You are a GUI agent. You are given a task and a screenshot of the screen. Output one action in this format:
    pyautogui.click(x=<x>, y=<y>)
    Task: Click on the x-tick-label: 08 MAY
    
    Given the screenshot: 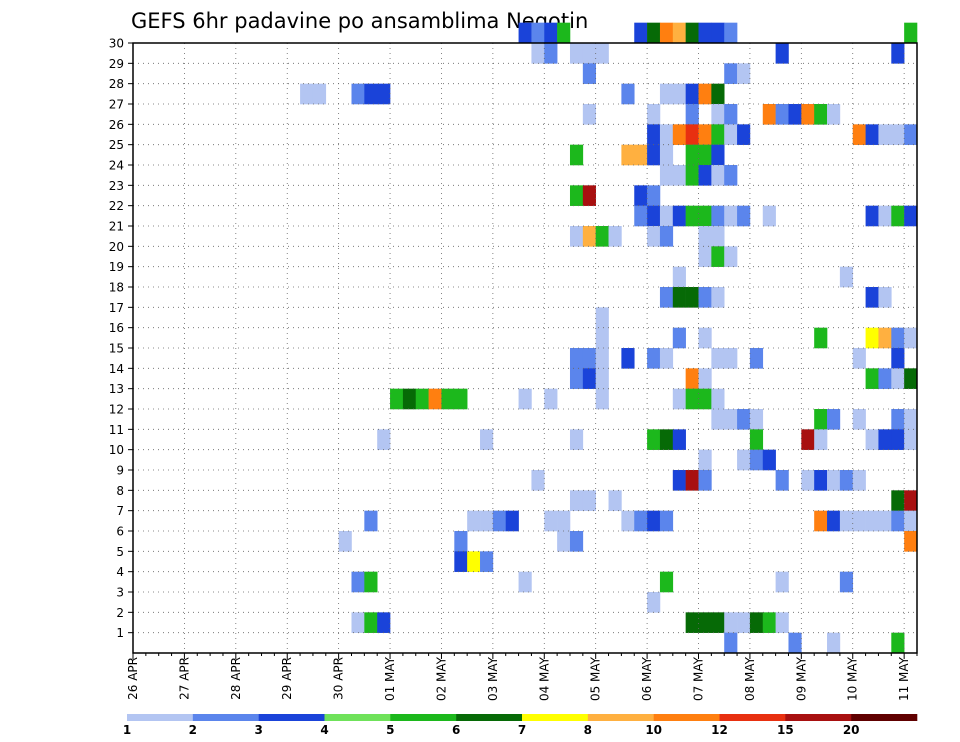 What is the action you would take?
    pyautogui.click(x=750, y=678)
    